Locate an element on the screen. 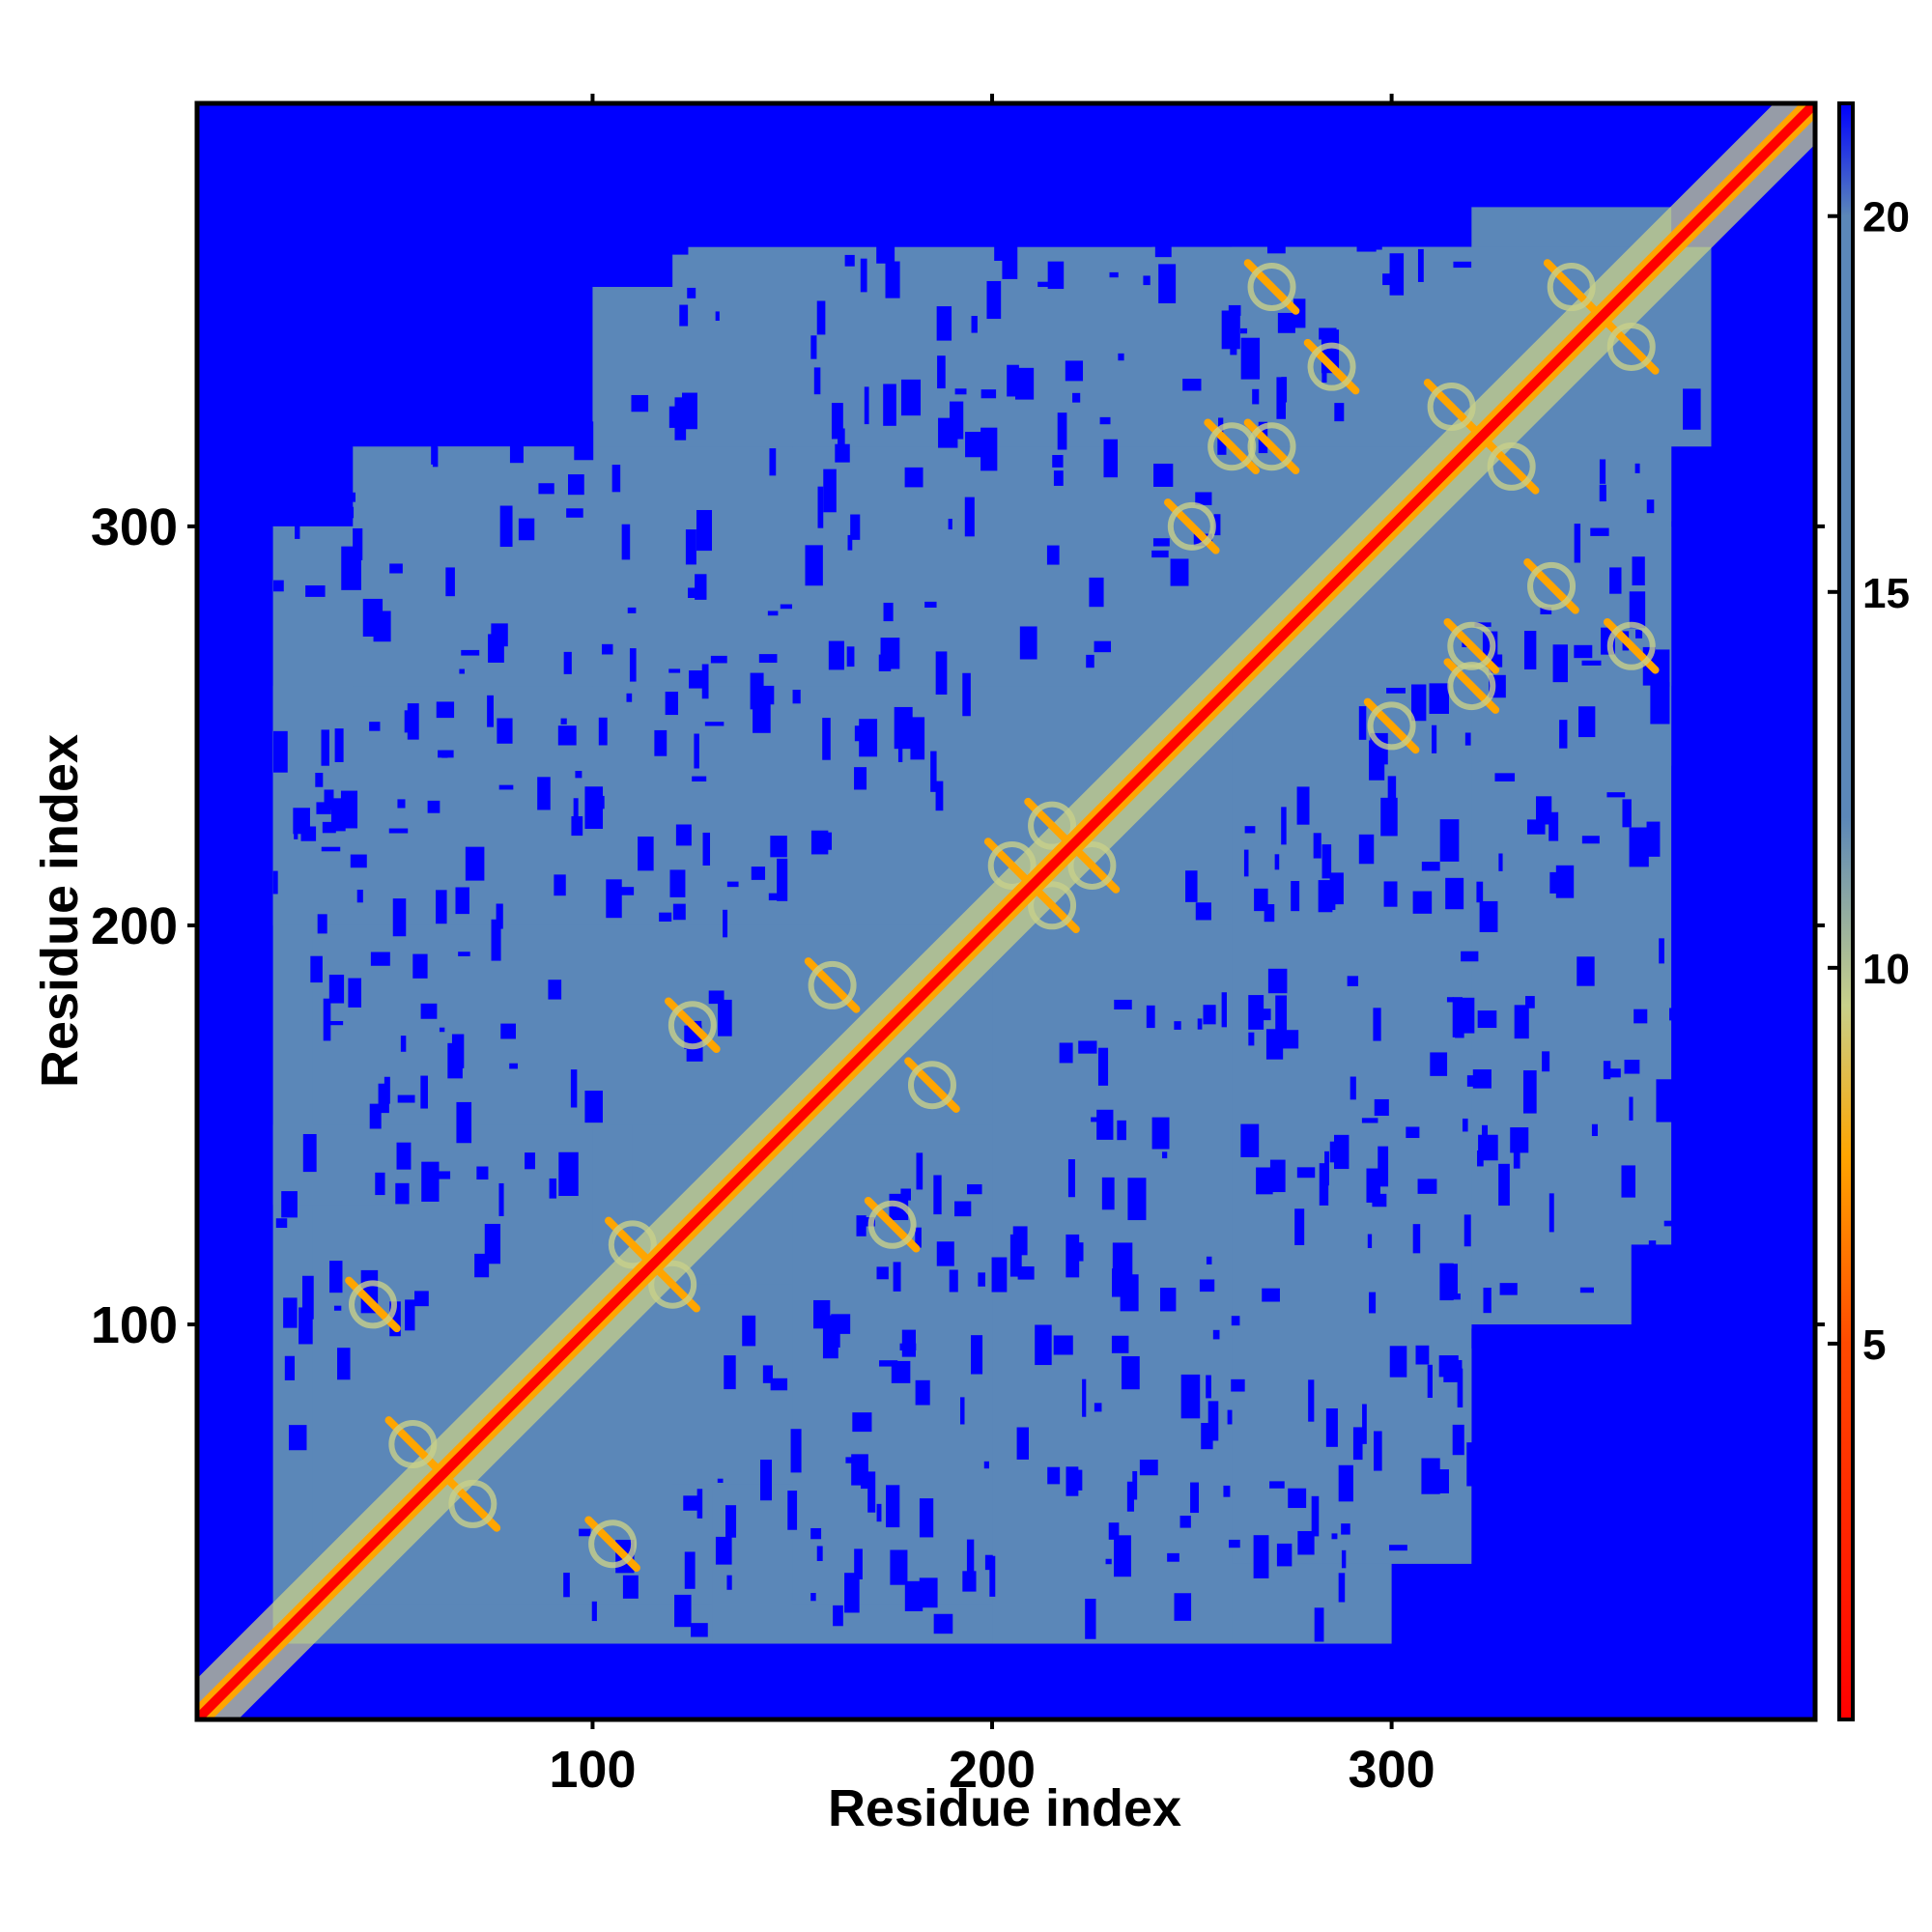 The image size is (1932, 1932). y-axis-label: Residue index is located at coordinates (60, 911).